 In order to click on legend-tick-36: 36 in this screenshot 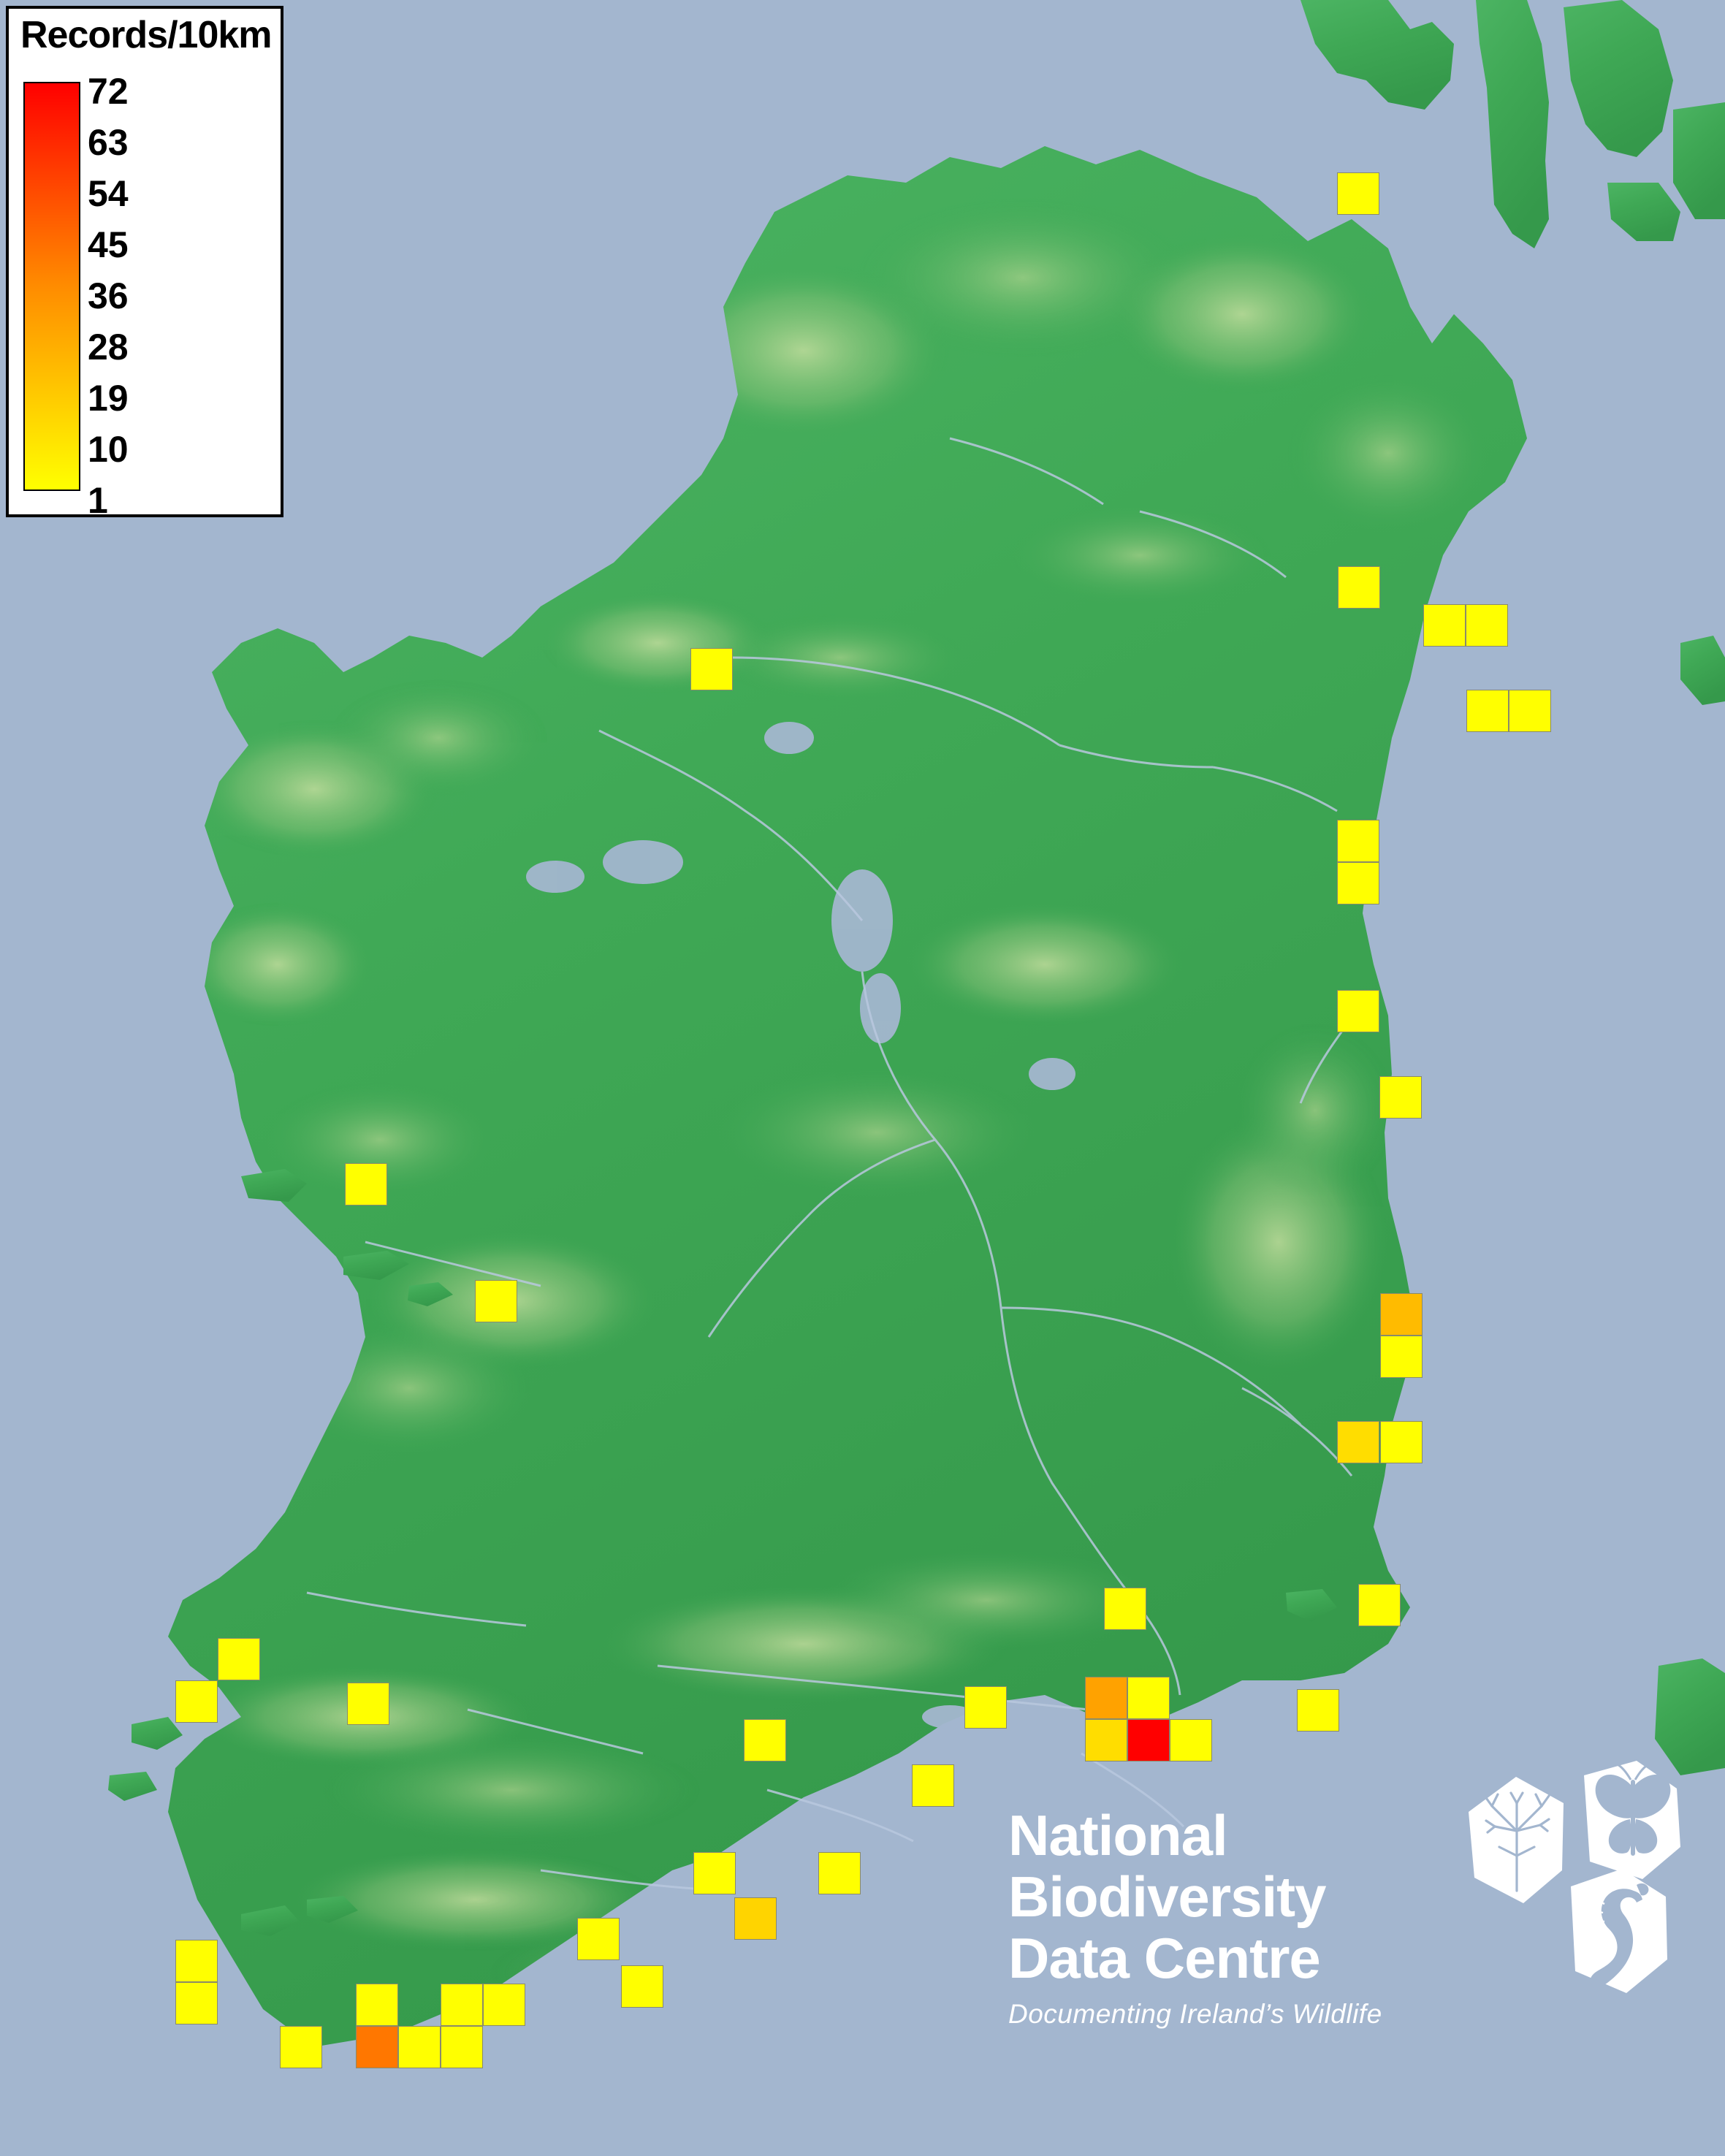, I will do `click(109, 295)`.